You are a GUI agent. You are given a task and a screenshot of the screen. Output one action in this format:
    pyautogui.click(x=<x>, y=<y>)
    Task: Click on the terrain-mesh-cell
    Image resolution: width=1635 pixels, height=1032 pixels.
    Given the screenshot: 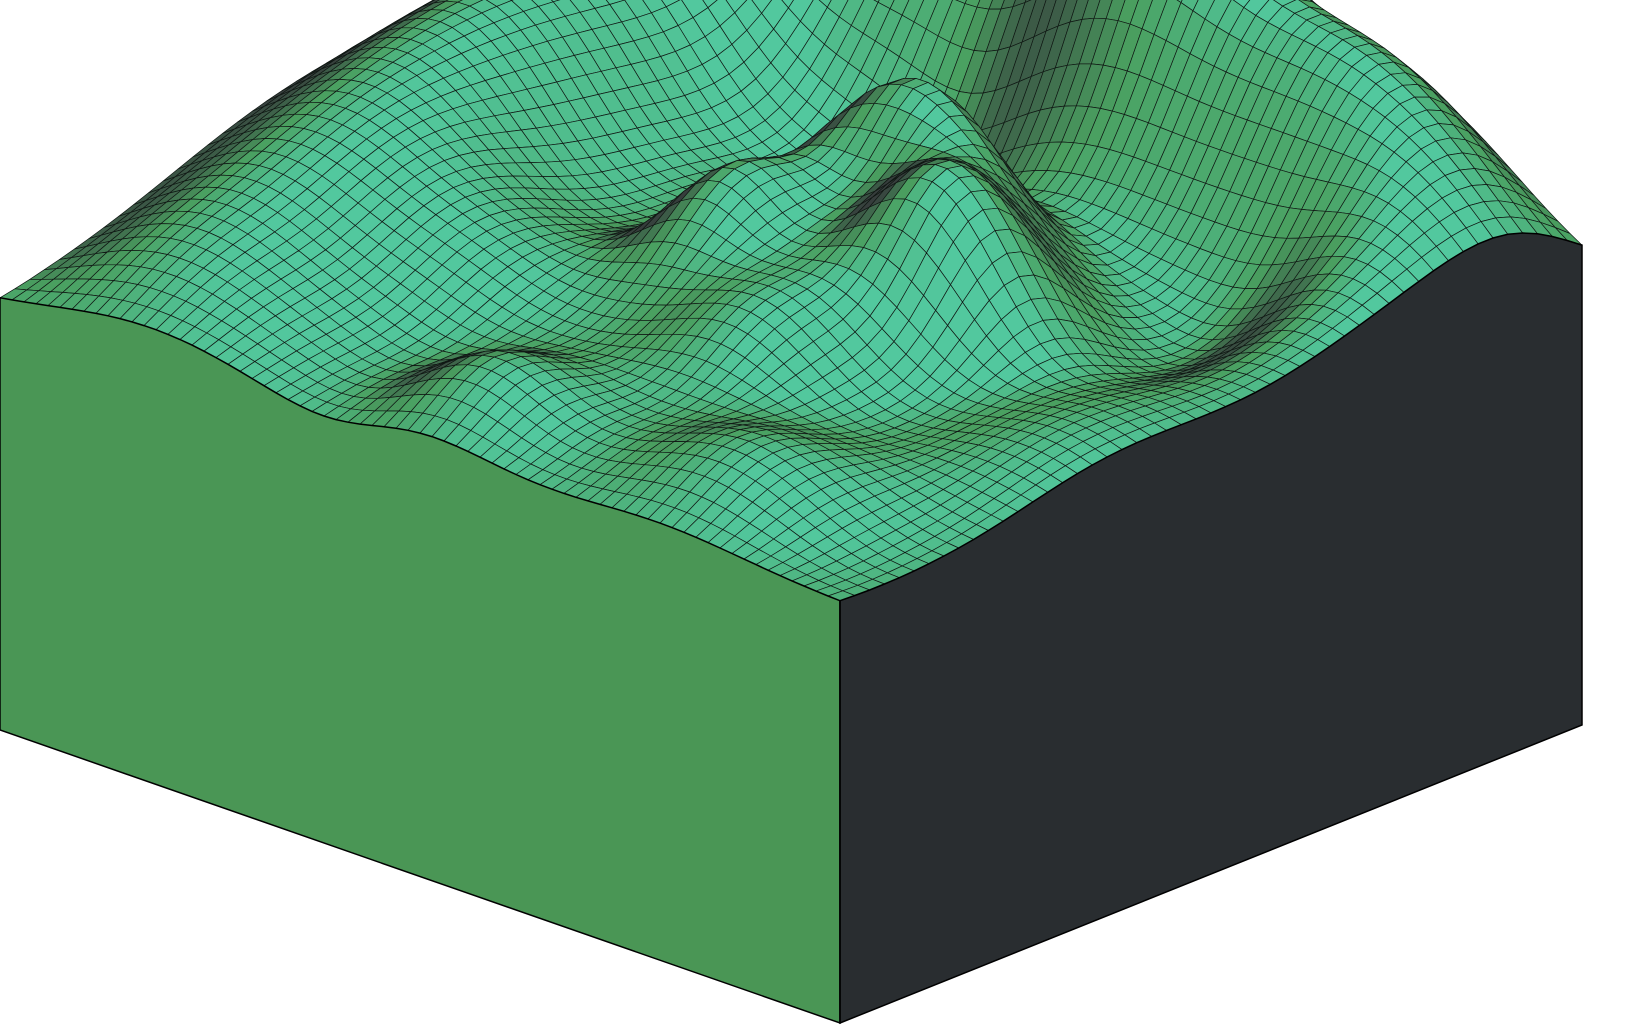 What is the action you would take?
    pyautogui.click(x=1028, y=1)
    